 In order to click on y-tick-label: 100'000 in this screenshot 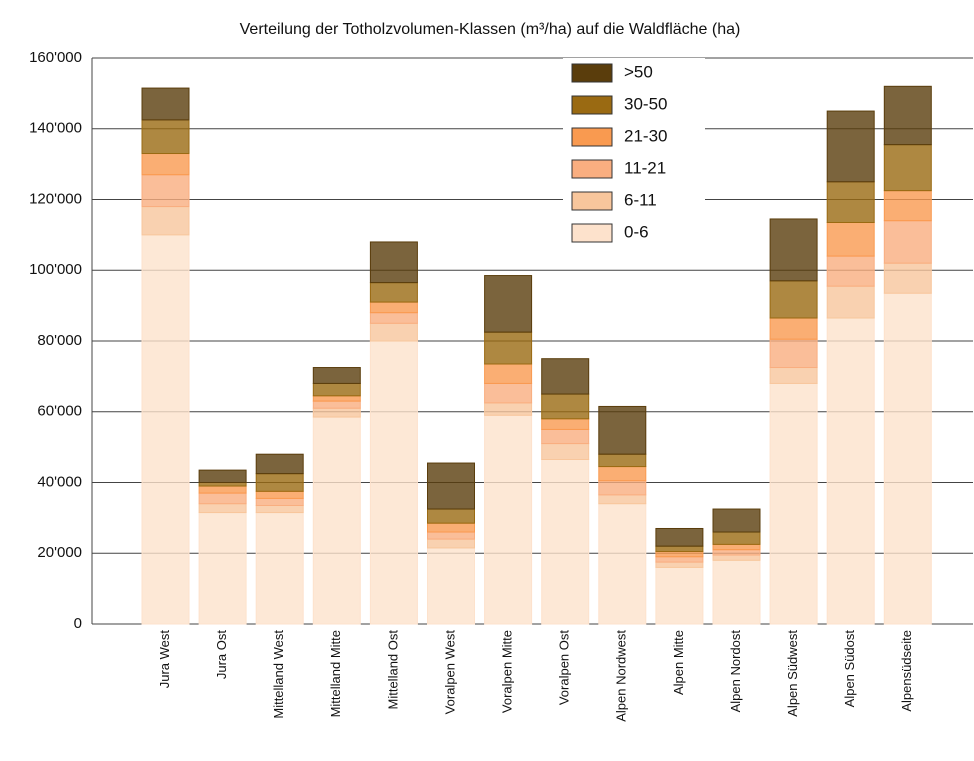, I will do `click(55, 269)`.